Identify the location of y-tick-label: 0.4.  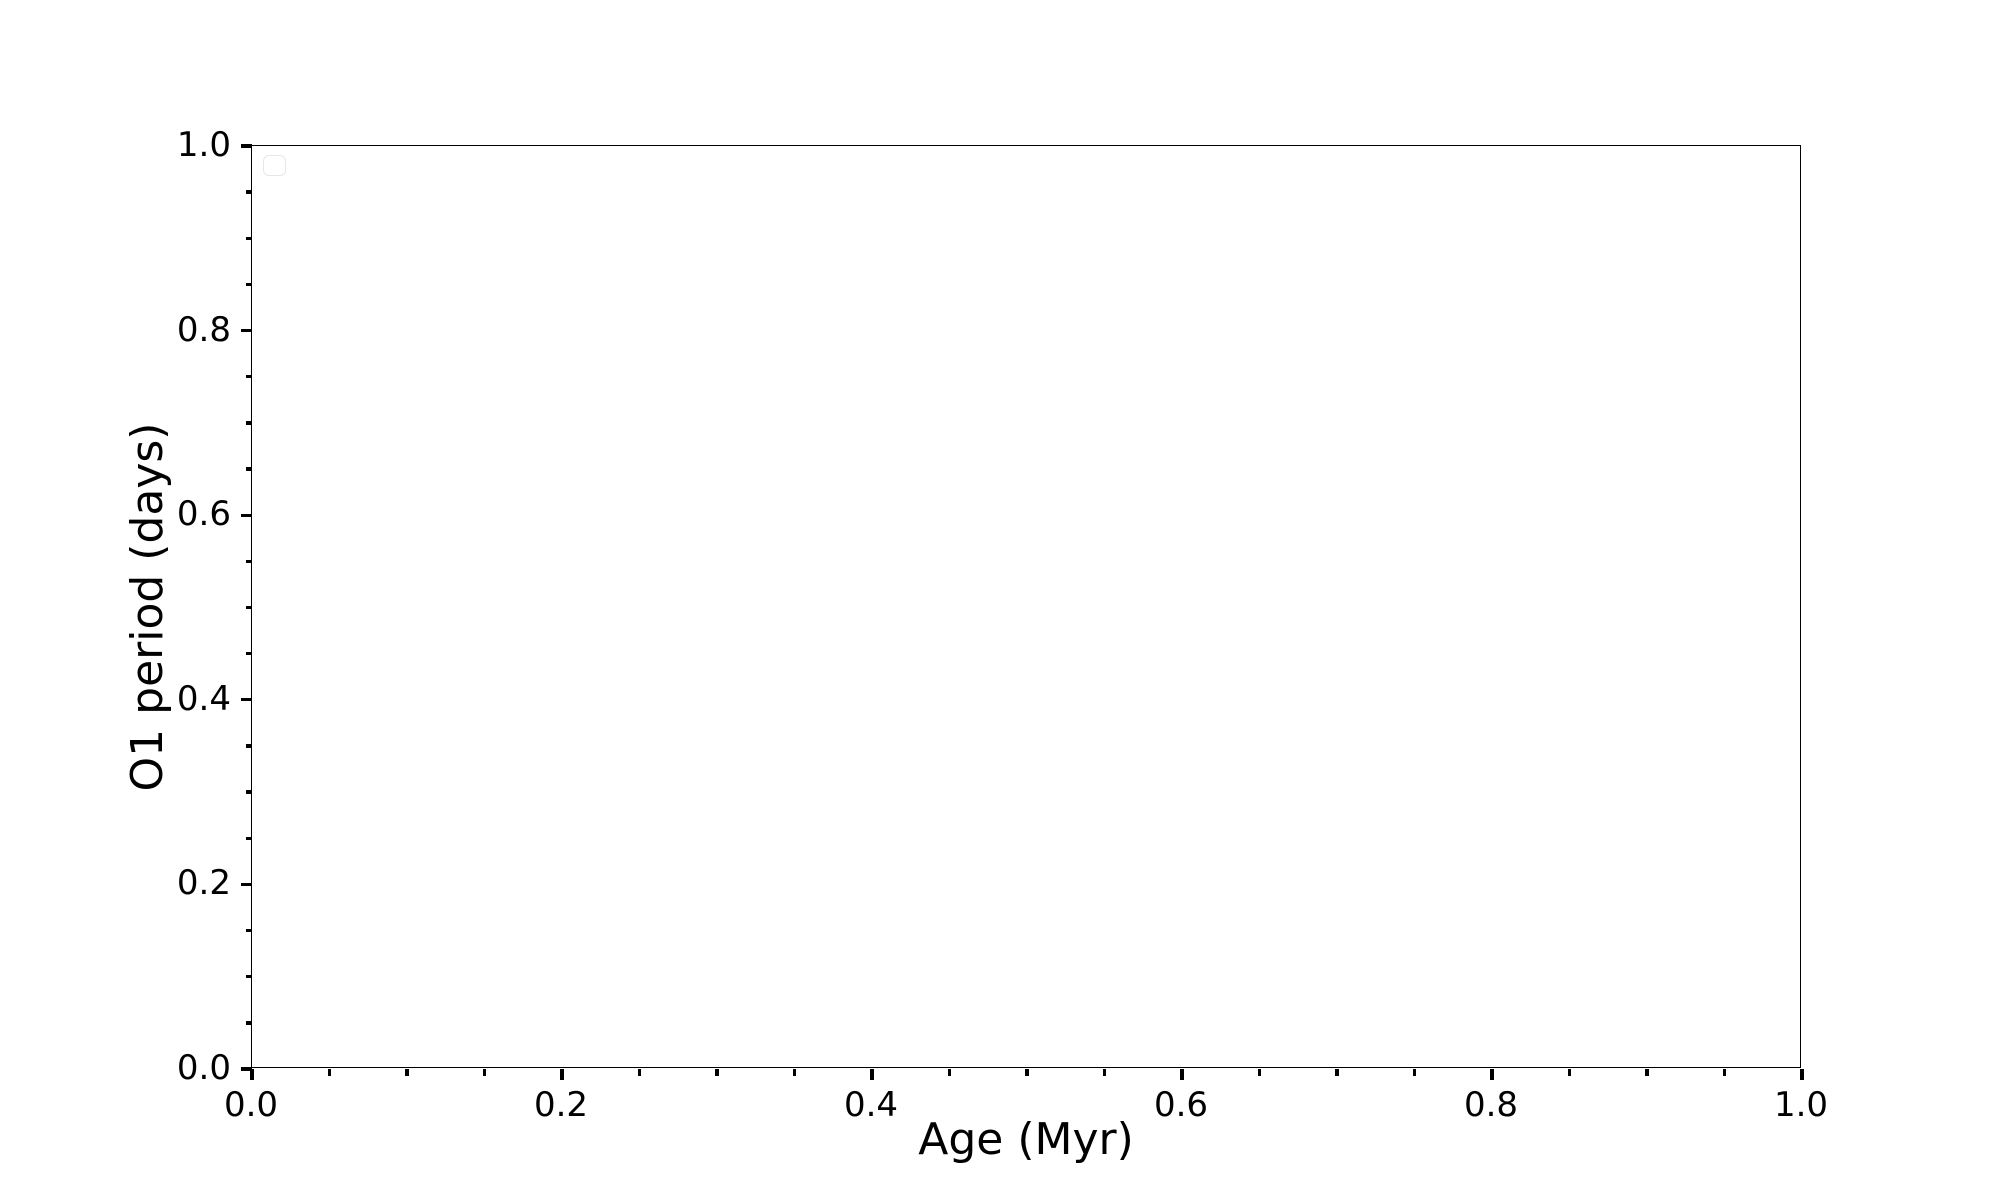
(203, 698).